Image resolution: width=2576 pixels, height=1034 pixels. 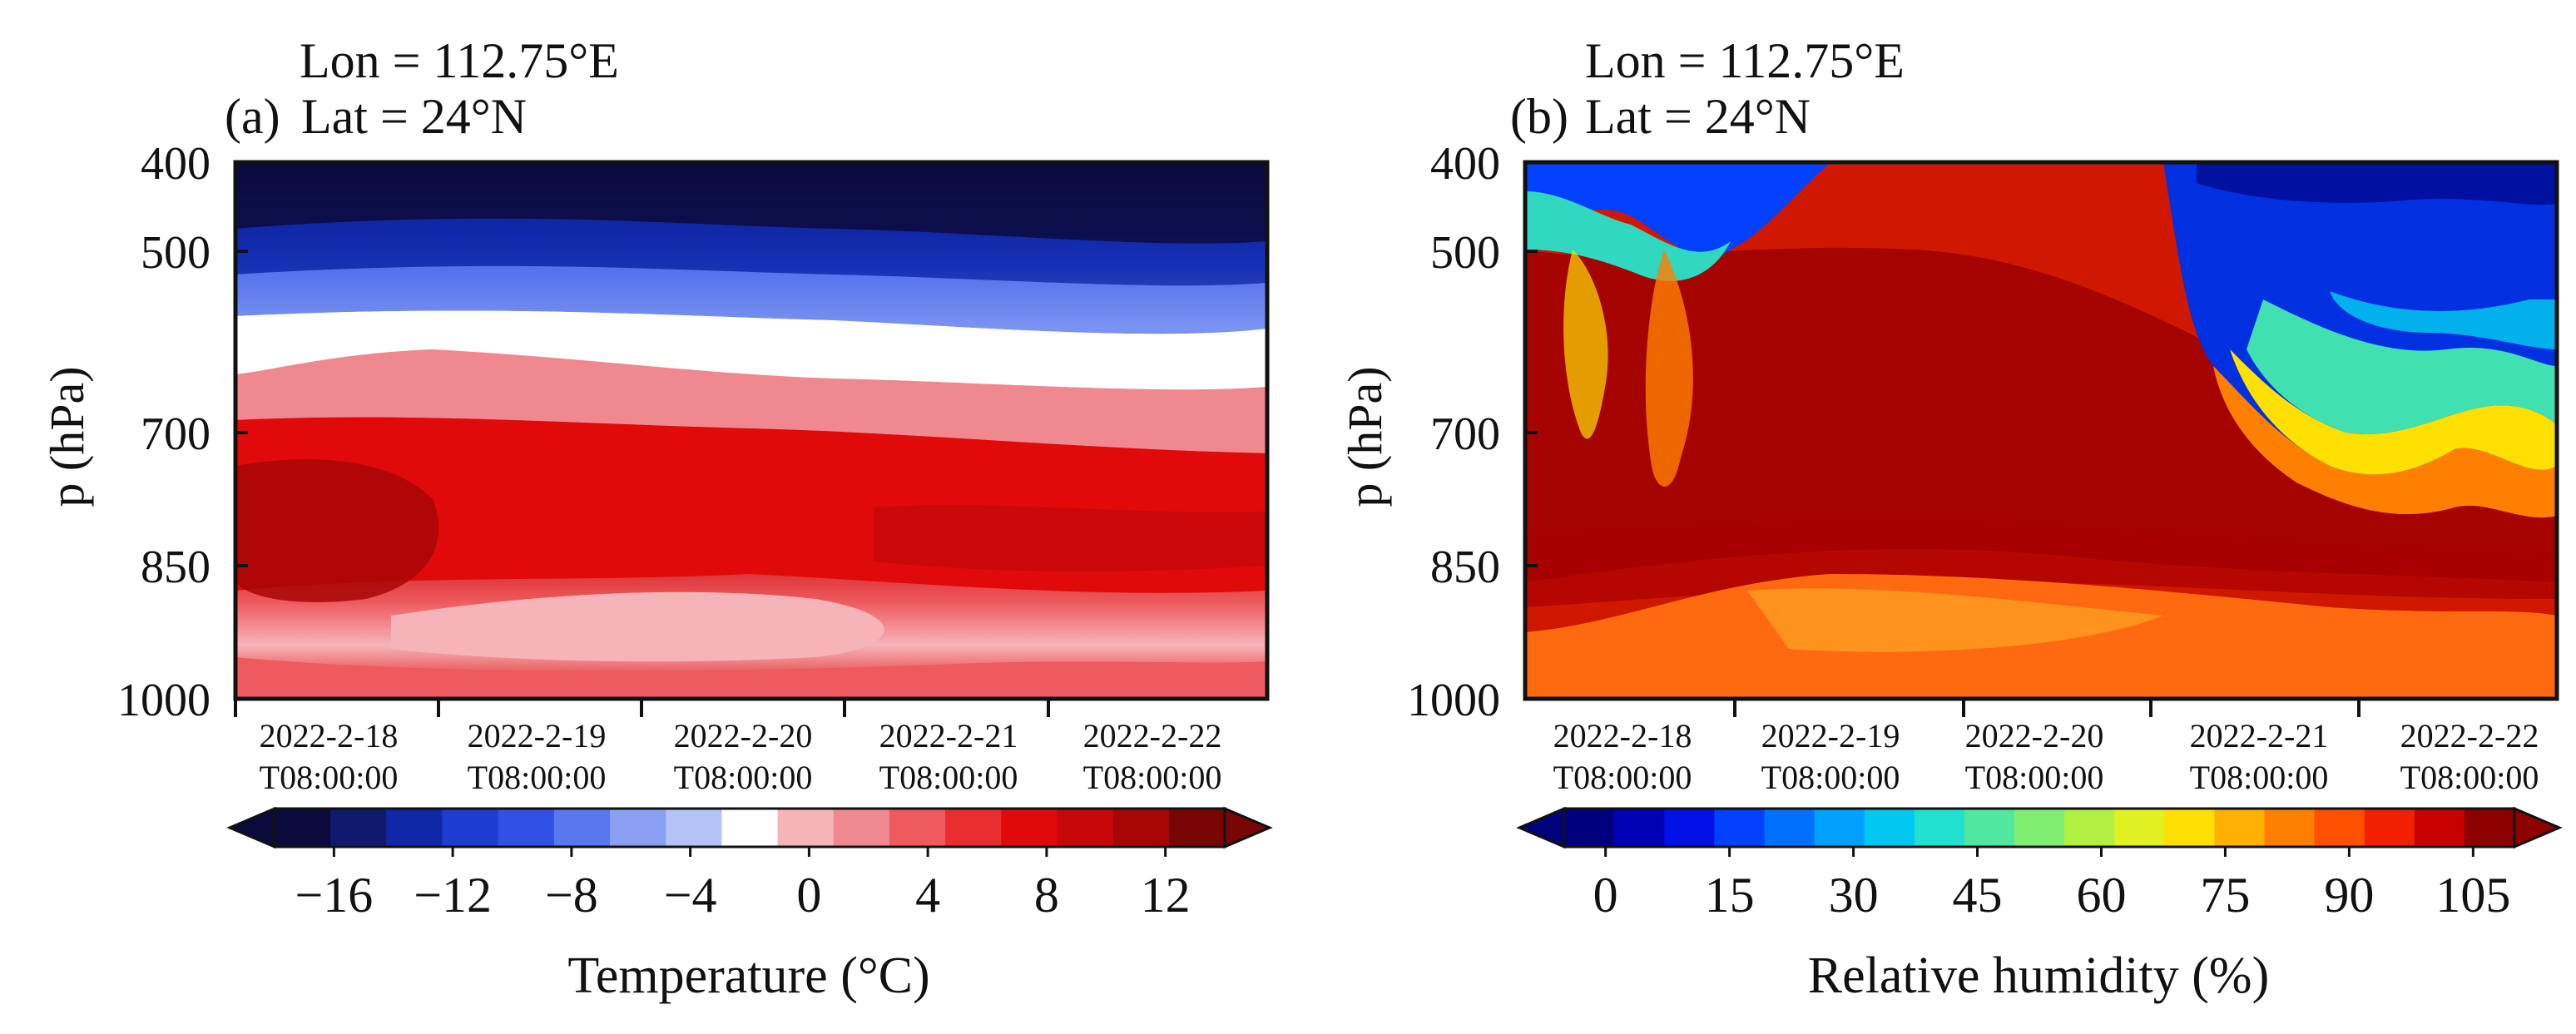 I want to click on panel-a-xtick-date: 2022-2-19, so click(x=537, y=735).